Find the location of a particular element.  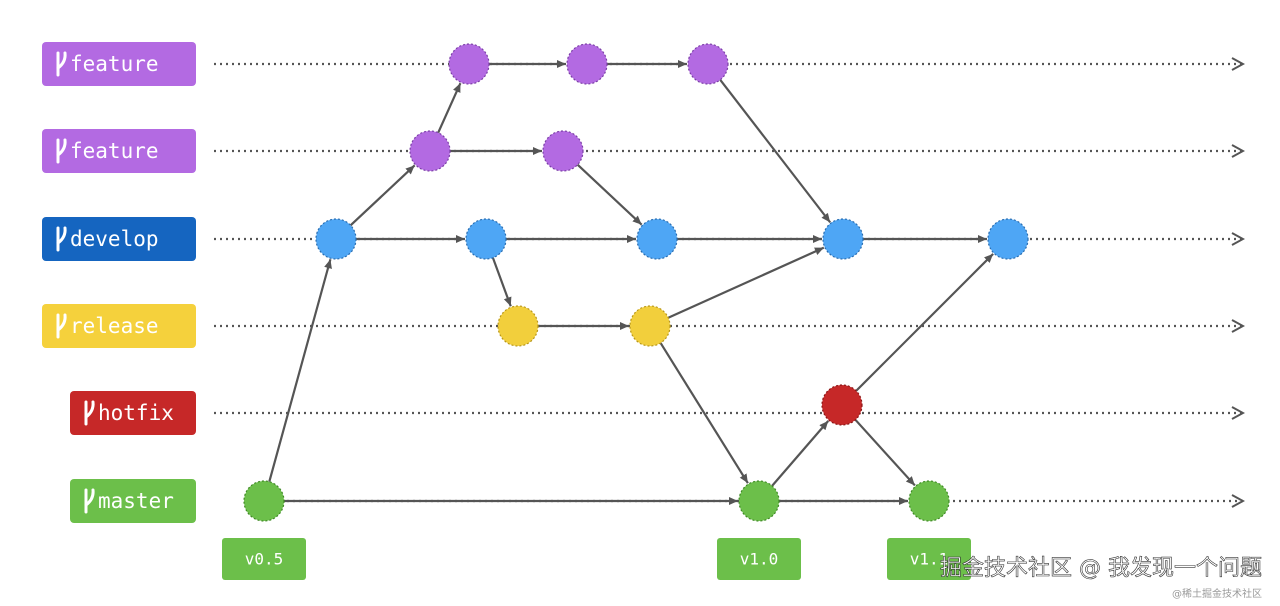

tag-label: v1.0 is located at coordinates (759, 559).